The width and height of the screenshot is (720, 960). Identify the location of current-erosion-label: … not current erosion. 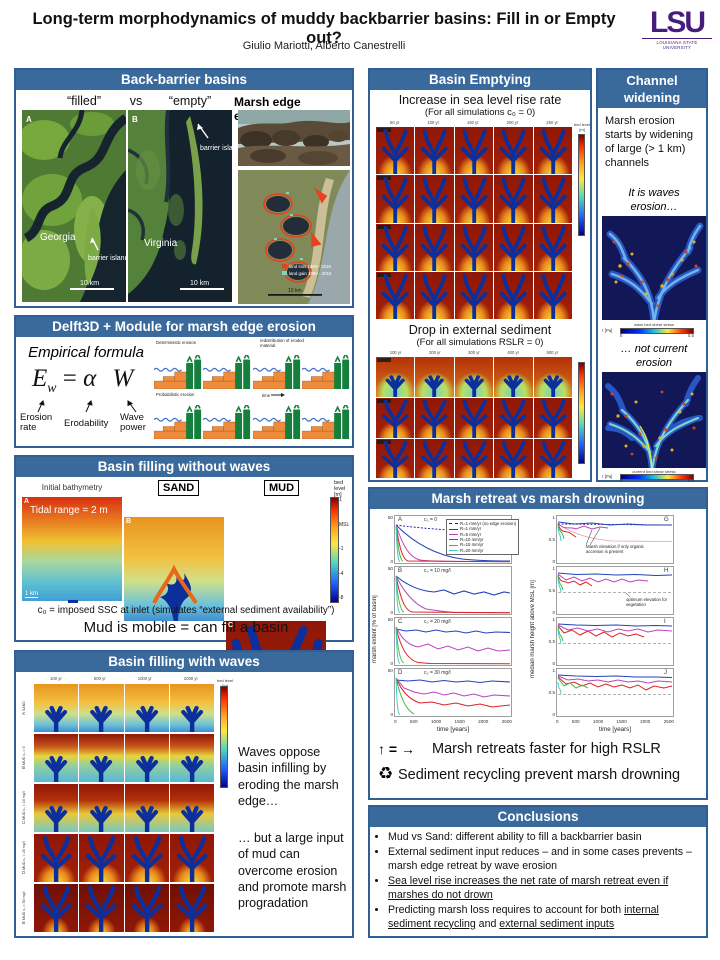
(654, 356).